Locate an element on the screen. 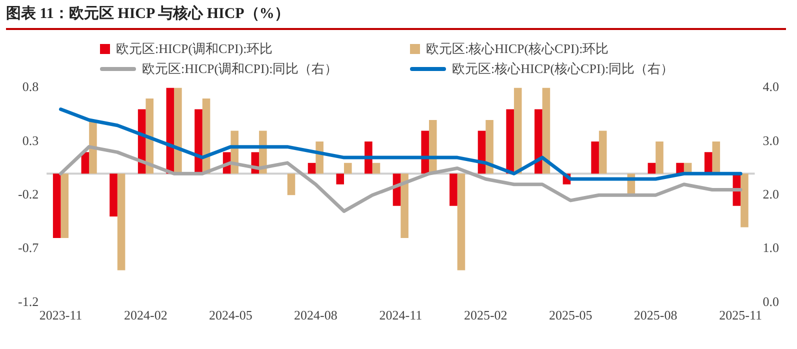 The height and width of the screenshot is (349, 797). y-tick-label: 0.8 is located at coordinates (30, 86).